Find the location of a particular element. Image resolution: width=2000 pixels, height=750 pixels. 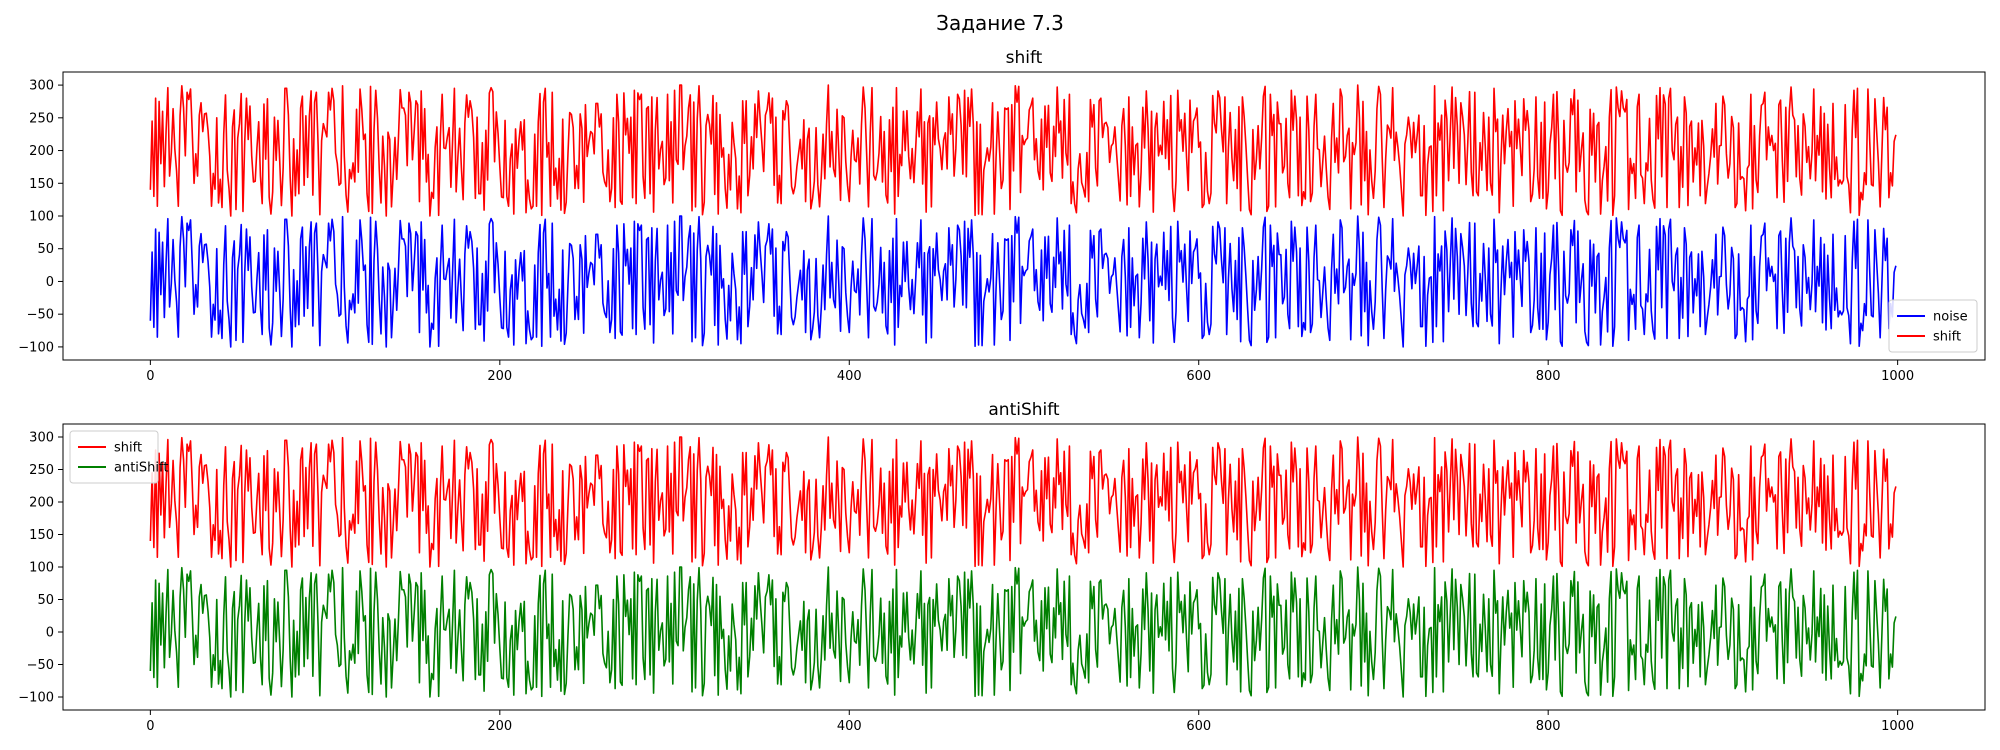

legend: noise shift is located at coordinates (1933, 326).